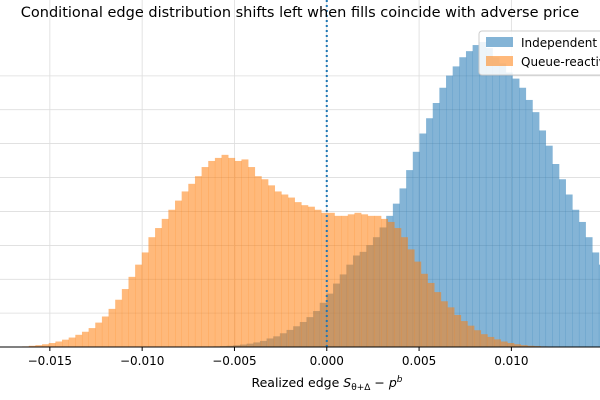 The width and height of the screenshot is (600, 400). I want to click on x-tick-label: −0.005, so click(234, 361).